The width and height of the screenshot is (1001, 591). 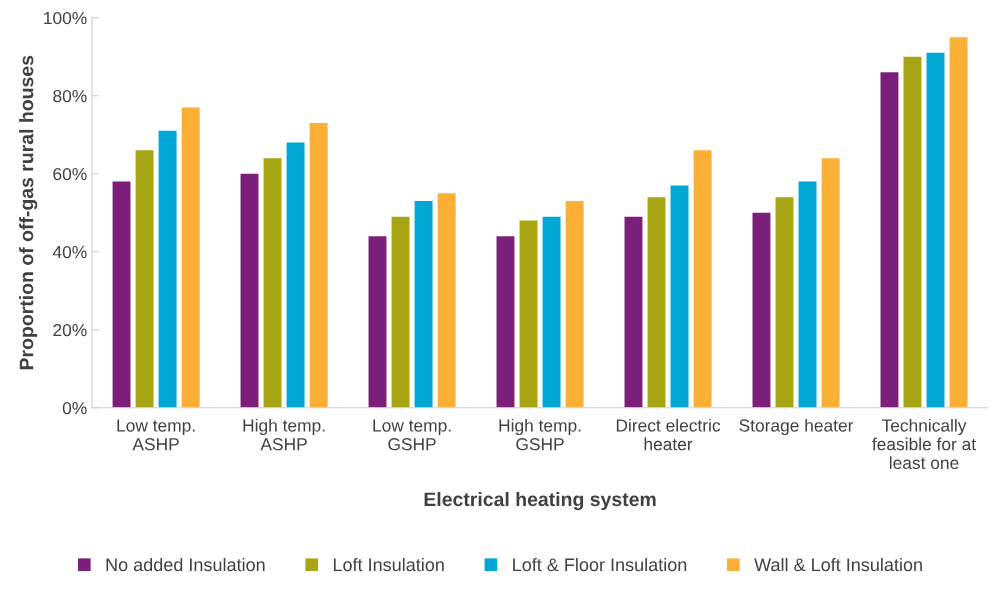 What do you see at coordinates (69, 252) in the screenshot?
I see `y-tick-label: 40%` at bounding box center [69, 252].